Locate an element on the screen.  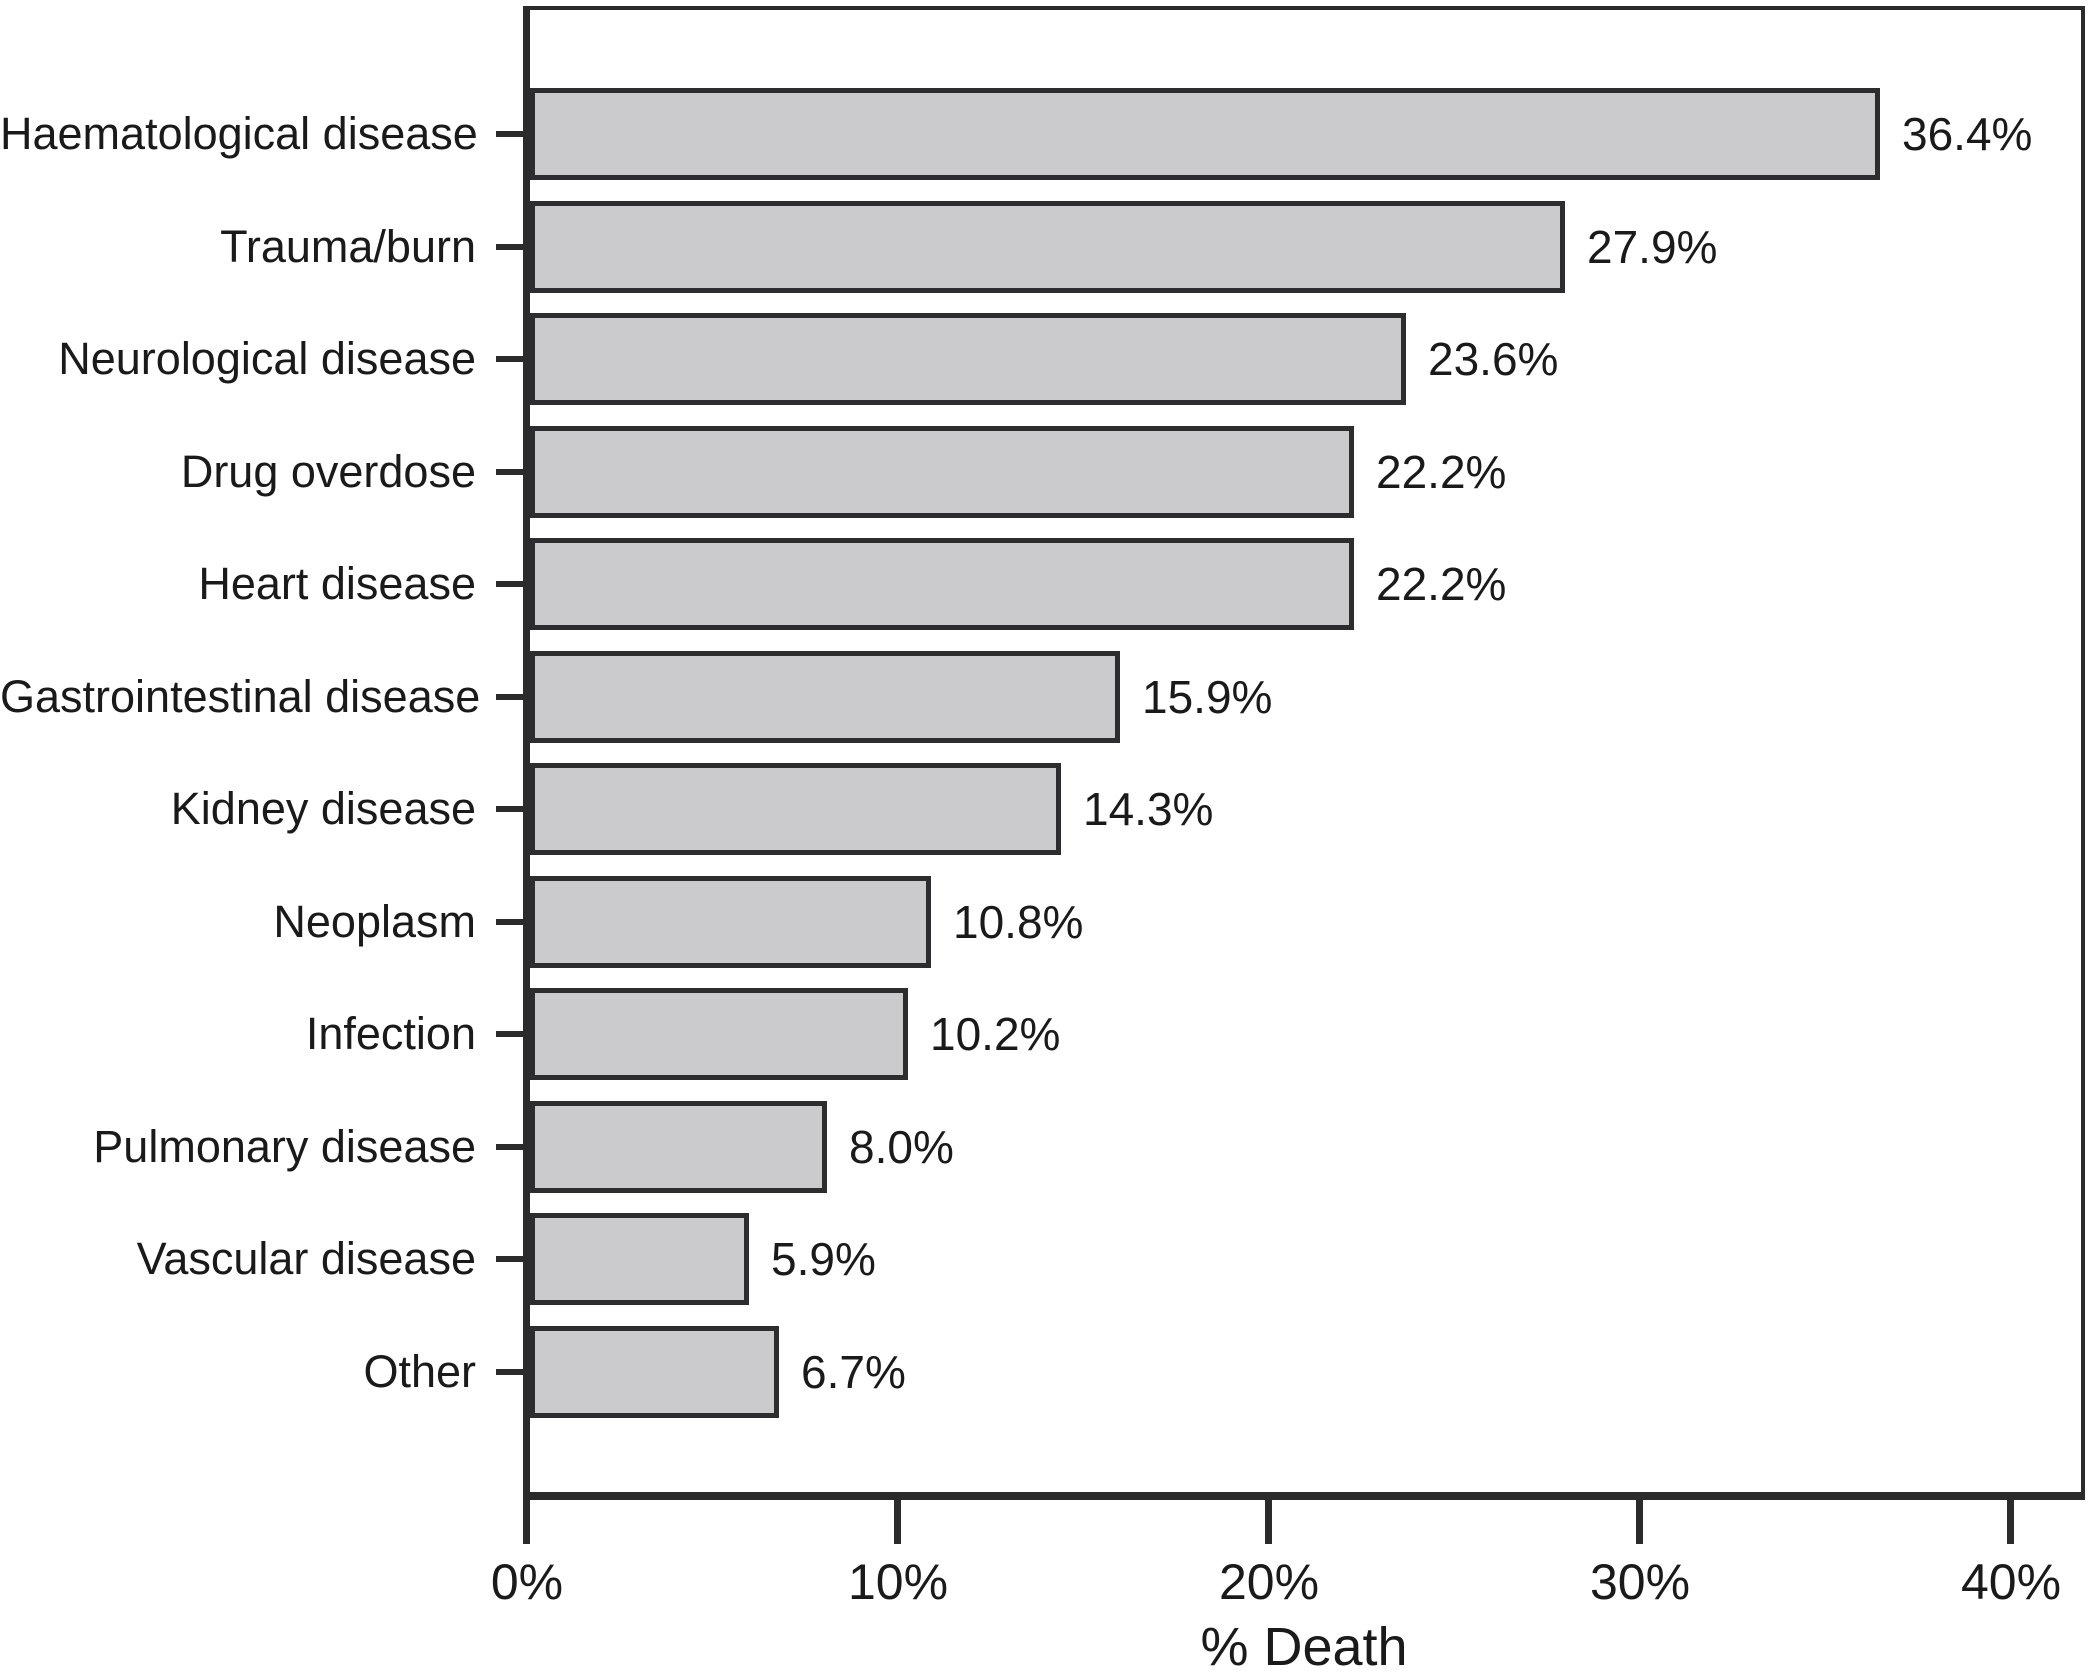
bar-value-label: 14.3% is located at coordinates (1148, 809).